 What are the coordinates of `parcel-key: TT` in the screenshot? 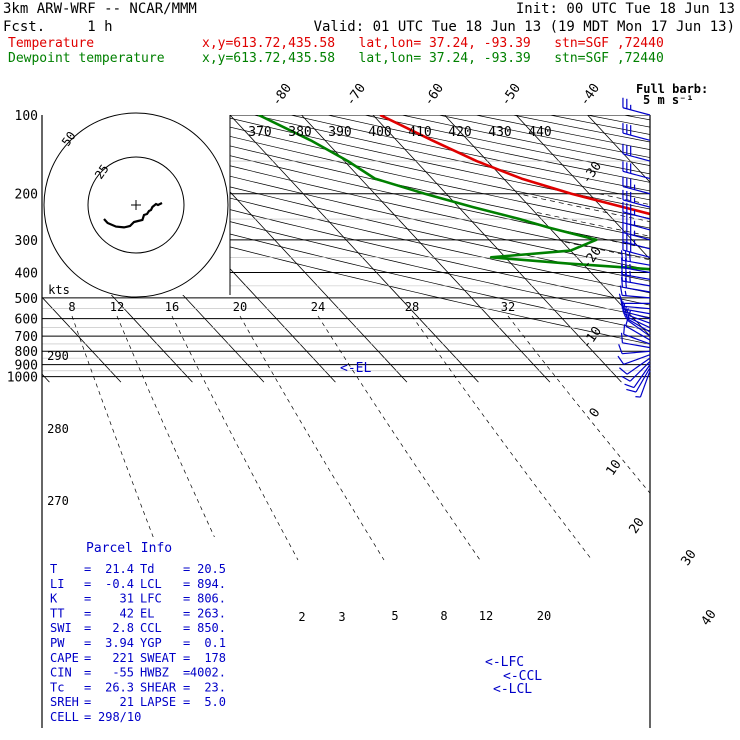 It's located at (57, 613).